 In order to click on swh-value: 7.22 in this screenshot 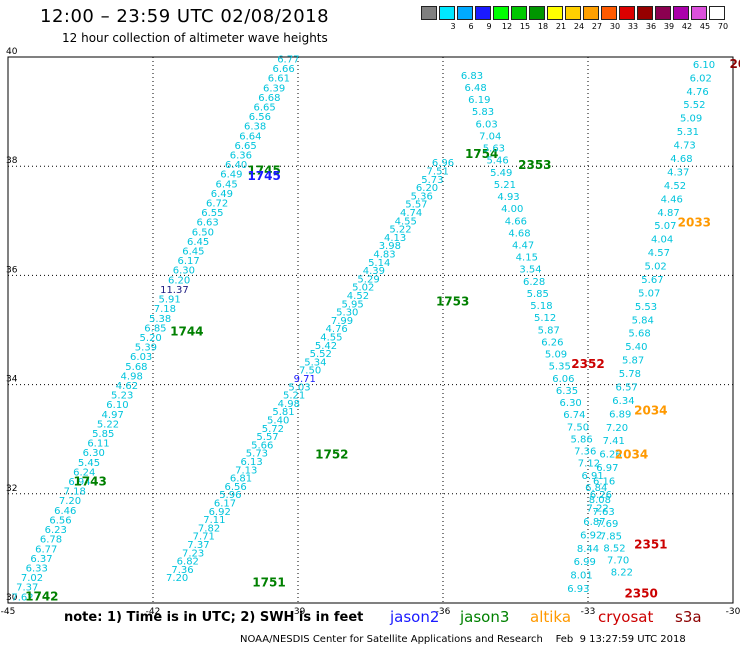, I will do `click(598, 508)`.